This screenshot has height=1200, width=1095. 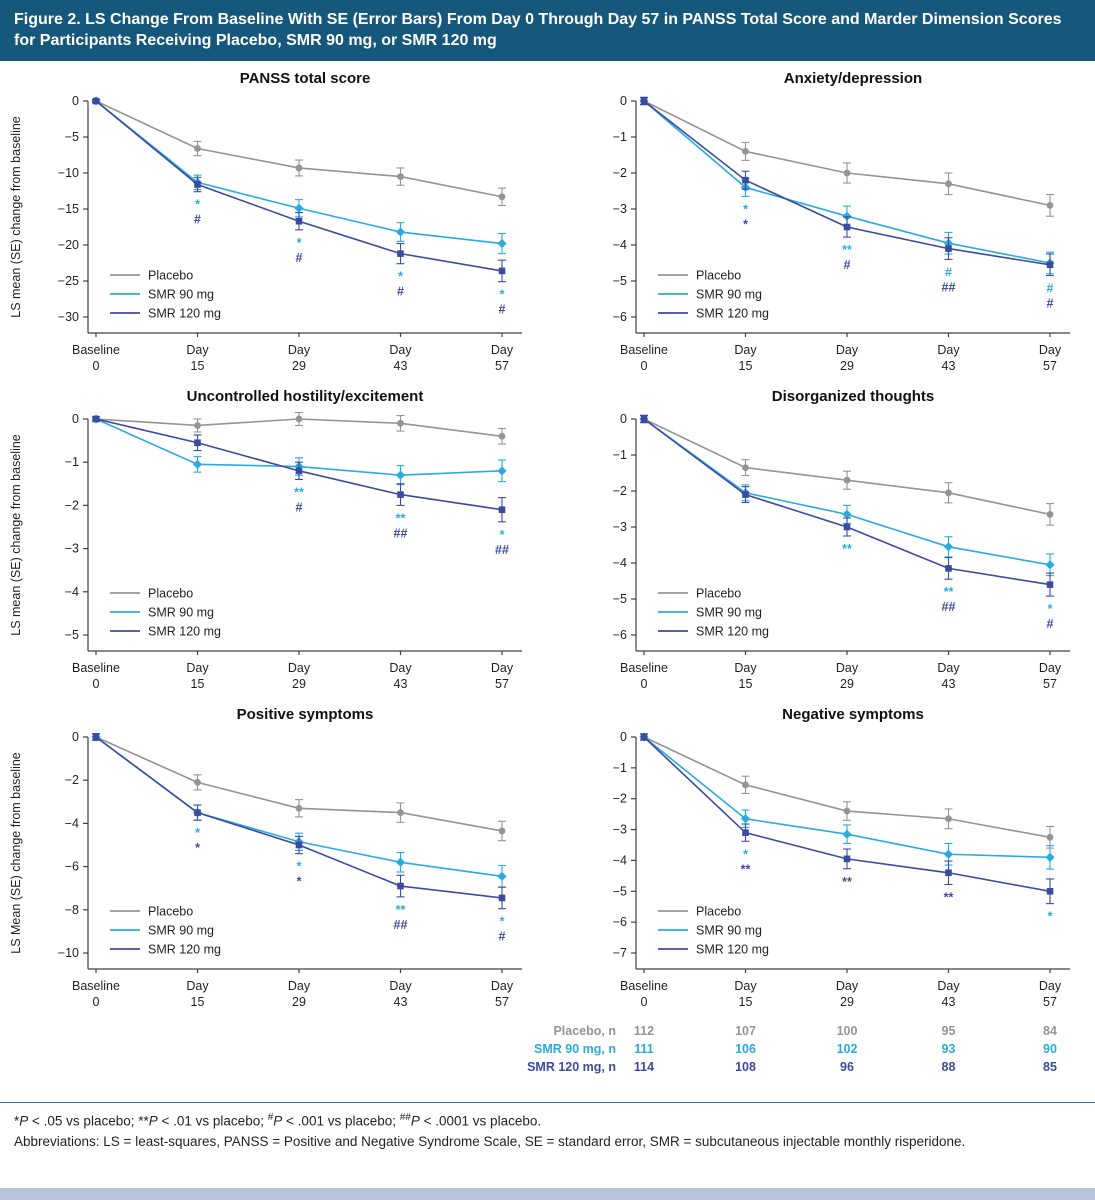 I want to click on sample-count: 100, so click(x=847, y=1031).